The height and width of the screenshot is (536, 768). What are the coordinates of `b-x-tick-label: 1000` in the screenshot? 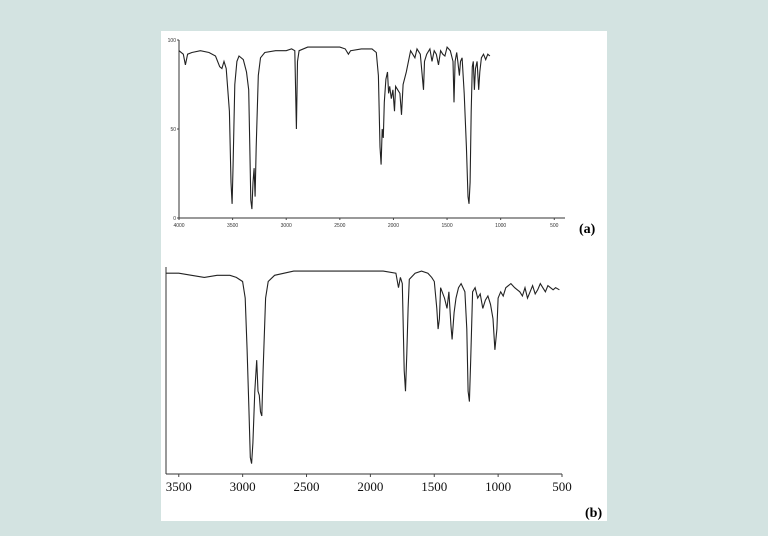 It's located at (498, 486).